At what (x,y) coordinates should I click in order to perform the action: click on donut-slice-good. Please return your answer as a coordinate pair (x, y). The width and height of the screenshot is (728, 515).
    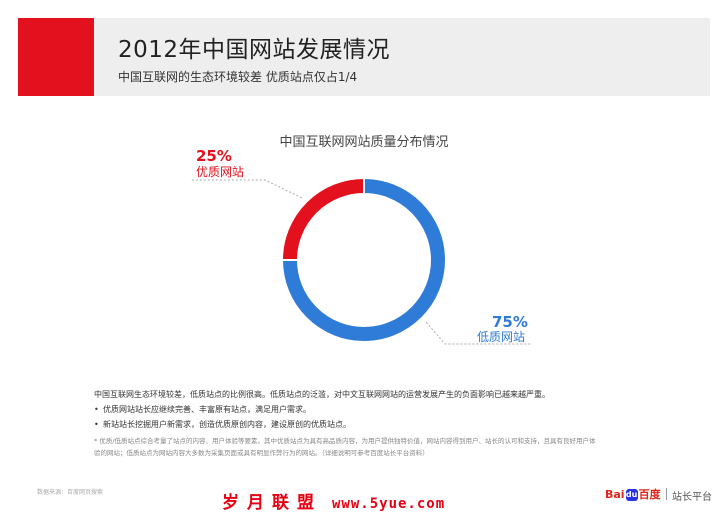
    Looking at the image, I should click on (322, 218).